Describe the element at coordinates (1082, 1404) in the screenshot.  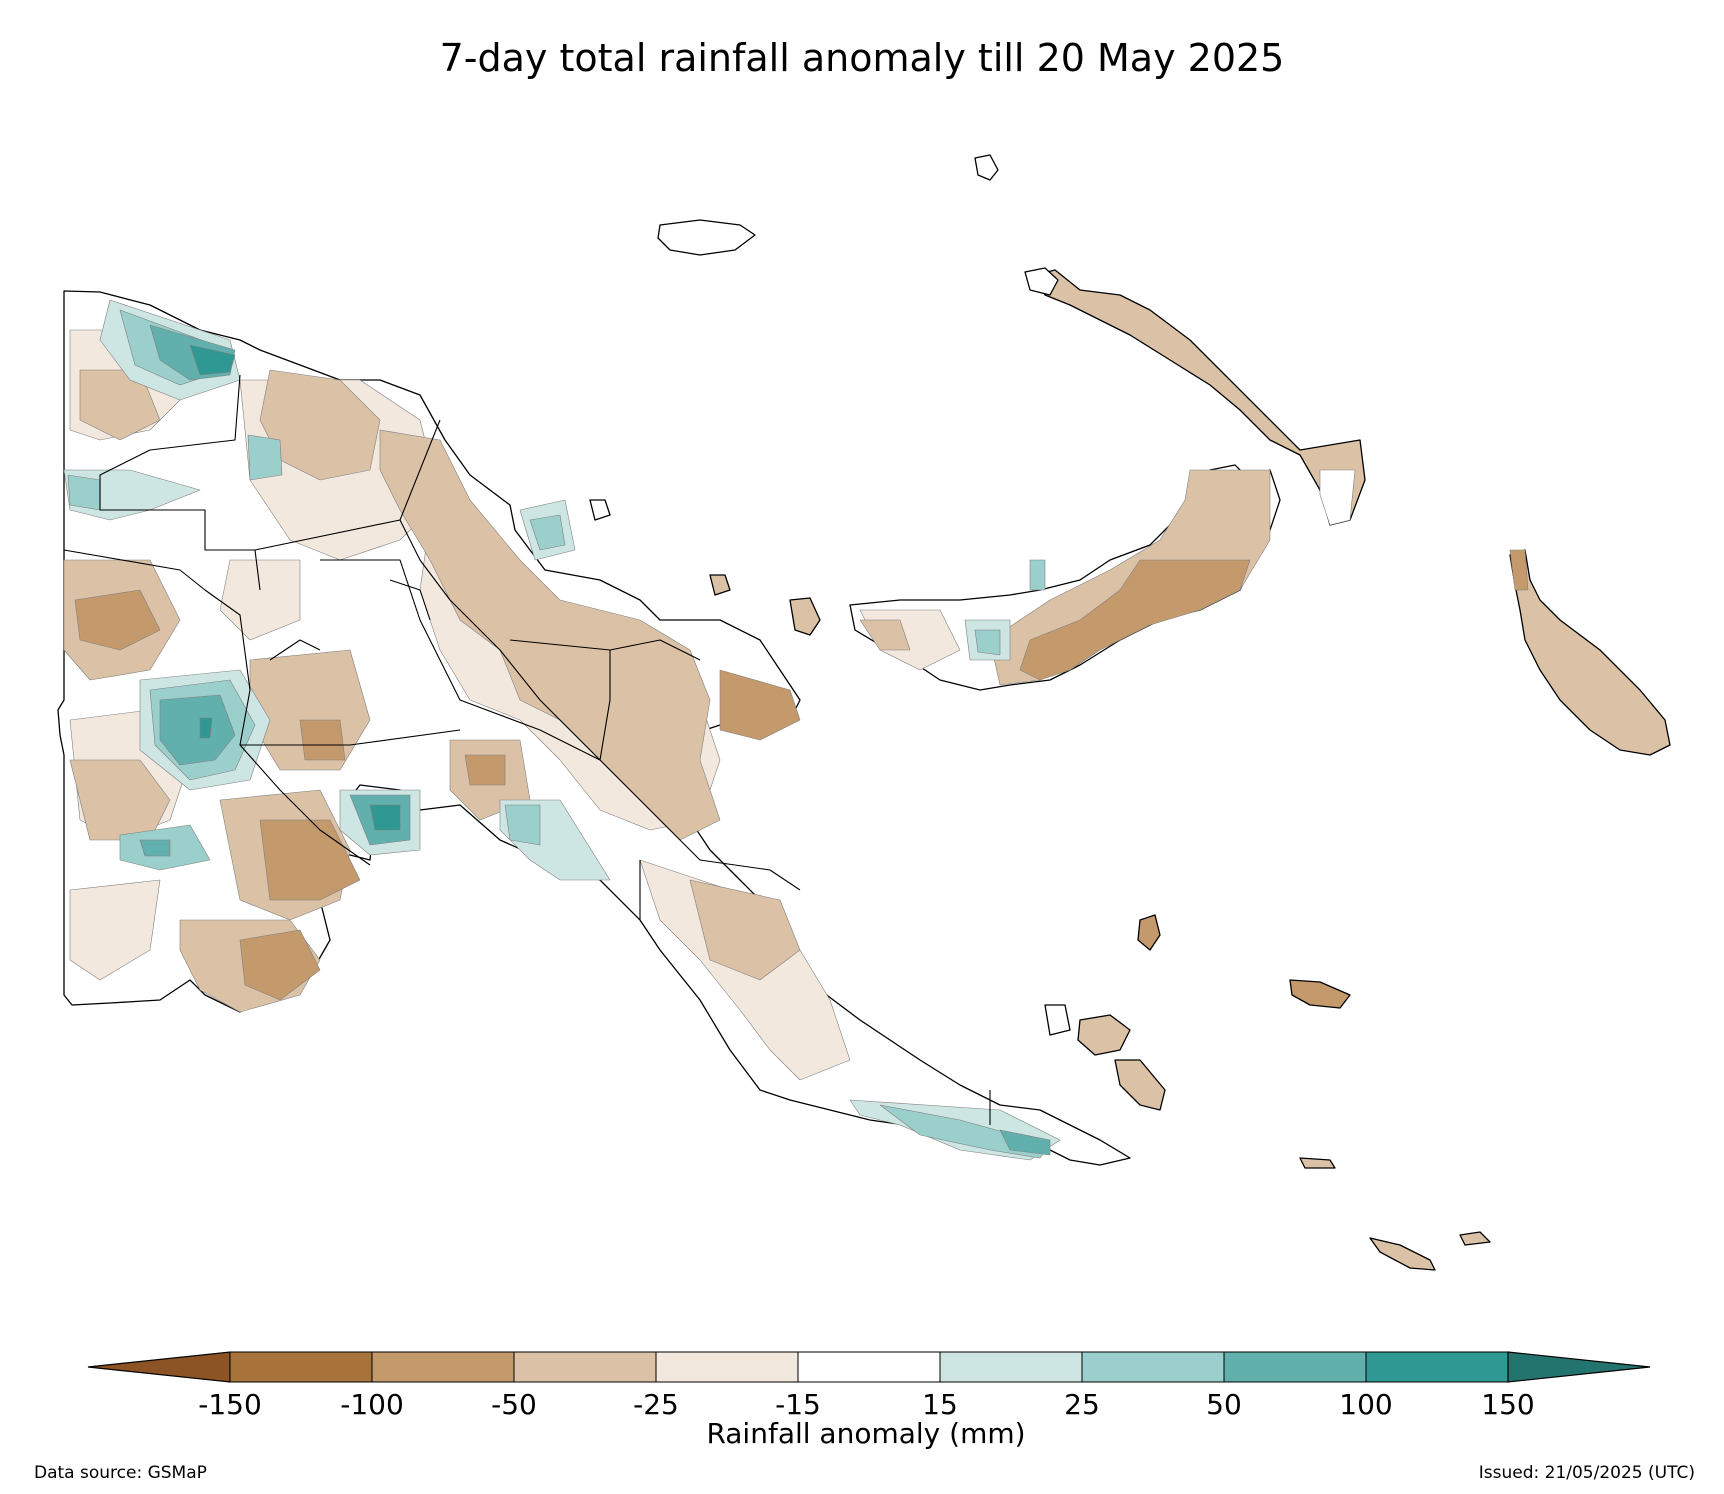
I see `colorbar-tick-label: 25` at that location.